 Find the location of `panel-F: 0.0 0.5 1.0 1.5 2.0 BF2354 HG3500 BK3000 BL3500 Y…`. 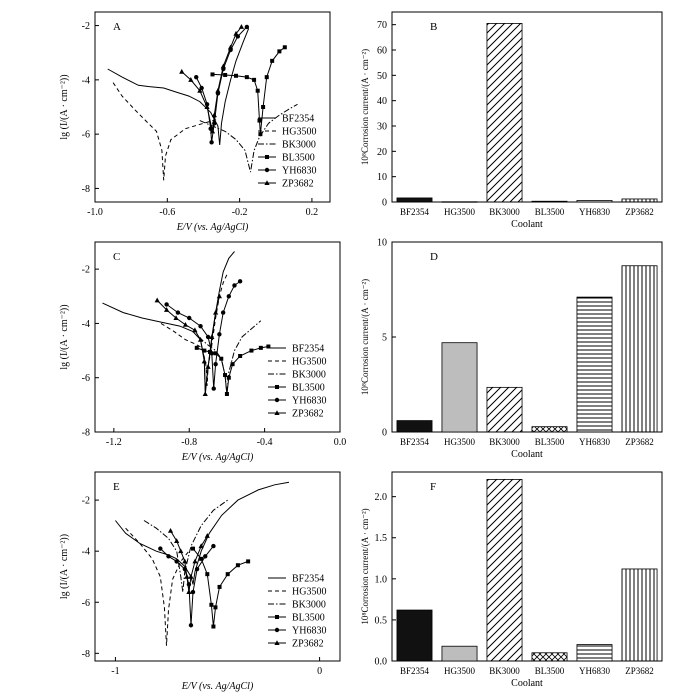

panel-F: 0.0 0.5 1.0 1.5 2.0 BF2354 HG3500 BK3000 BL3500 Y… is located at coordinates (511, 580).